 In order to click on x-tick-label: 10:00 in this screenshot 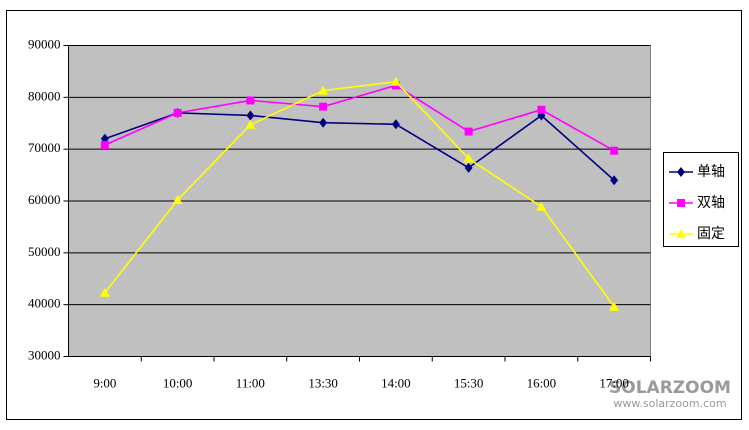, I will do `click(178, 382)`.